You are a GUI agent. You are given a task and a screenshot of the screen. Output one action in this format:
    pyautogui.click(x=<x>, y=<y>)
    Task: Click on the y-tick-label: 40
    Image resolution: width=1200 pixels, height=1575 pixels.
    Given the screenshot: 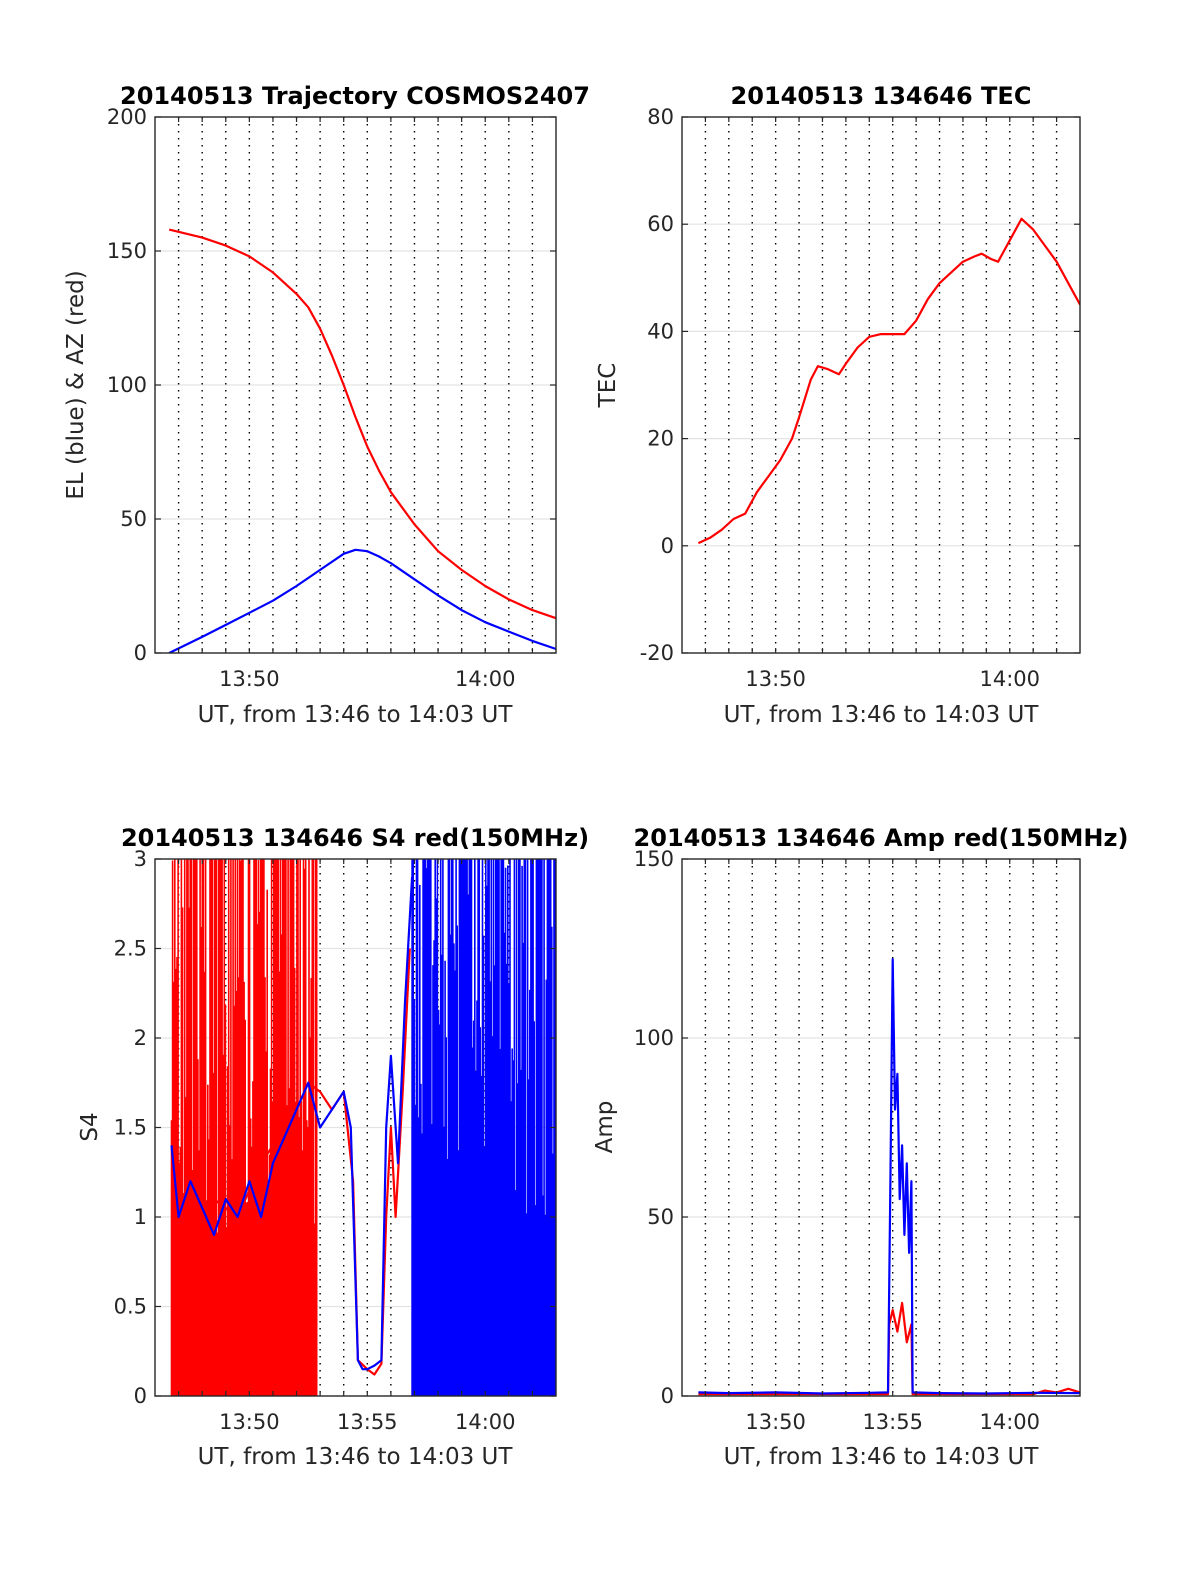 What is the action you would take?
    pyautogui.click(x=660, y=331)
    